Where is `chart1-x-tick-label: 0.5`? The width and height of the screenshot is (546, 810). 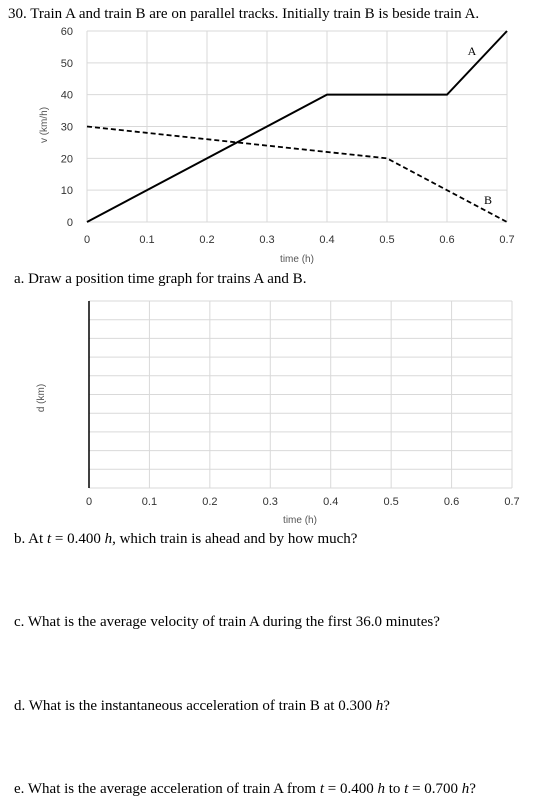 chart1-x-tick-label: 0.5 is located at coordinates (386, 240).